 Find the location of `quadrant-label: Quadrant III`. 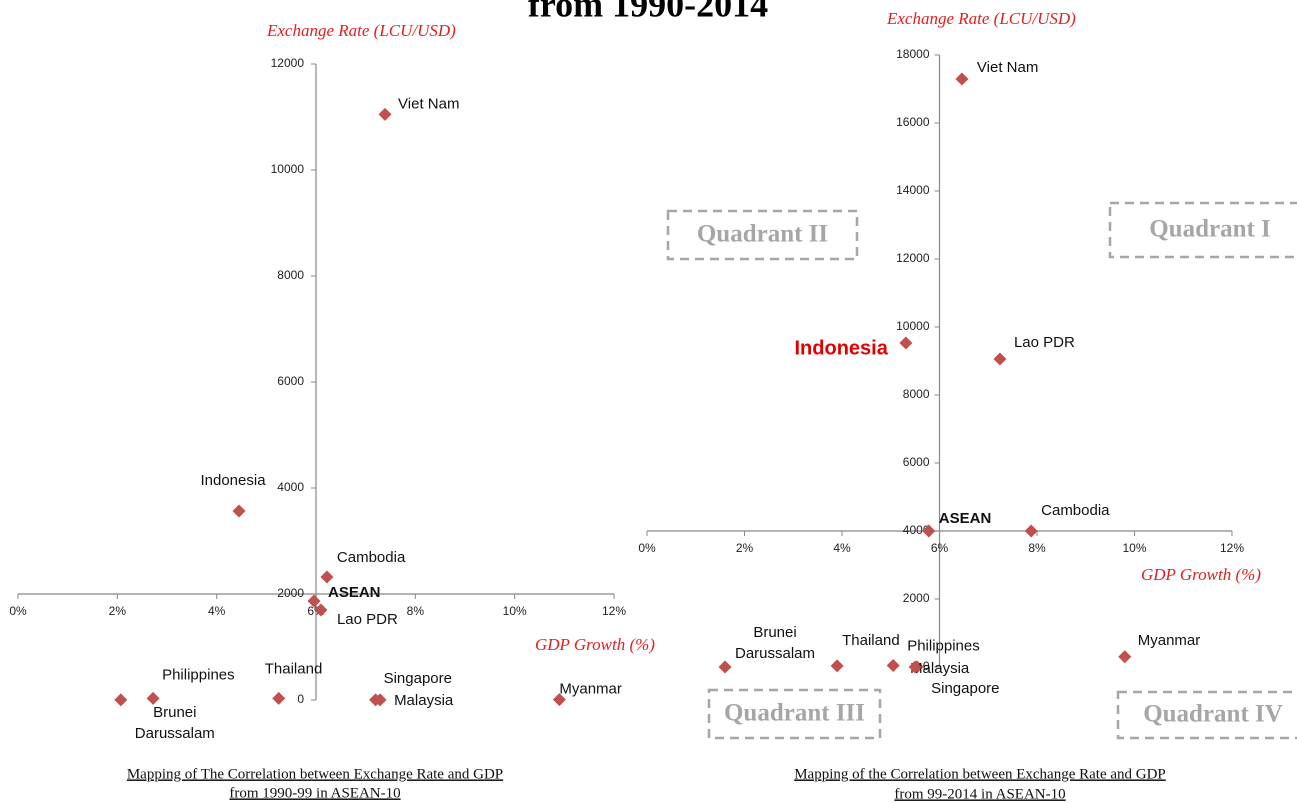

quadrant-label: Quadrant III is located at coordinates (794, 713).